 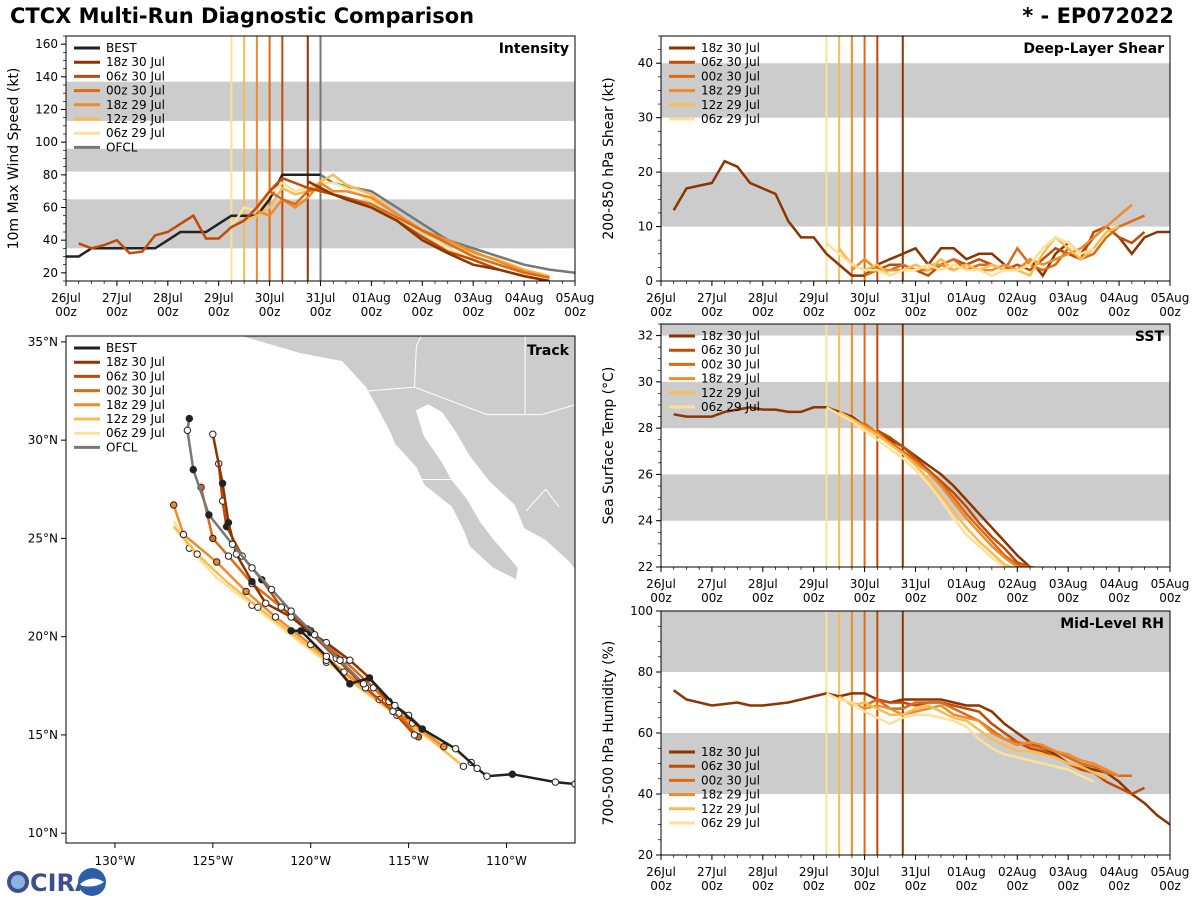 What do you see at coordinates (506, 861) in the screenshot?
I see `track-xtick-label: 110°W` at bounding box center [506, 861].